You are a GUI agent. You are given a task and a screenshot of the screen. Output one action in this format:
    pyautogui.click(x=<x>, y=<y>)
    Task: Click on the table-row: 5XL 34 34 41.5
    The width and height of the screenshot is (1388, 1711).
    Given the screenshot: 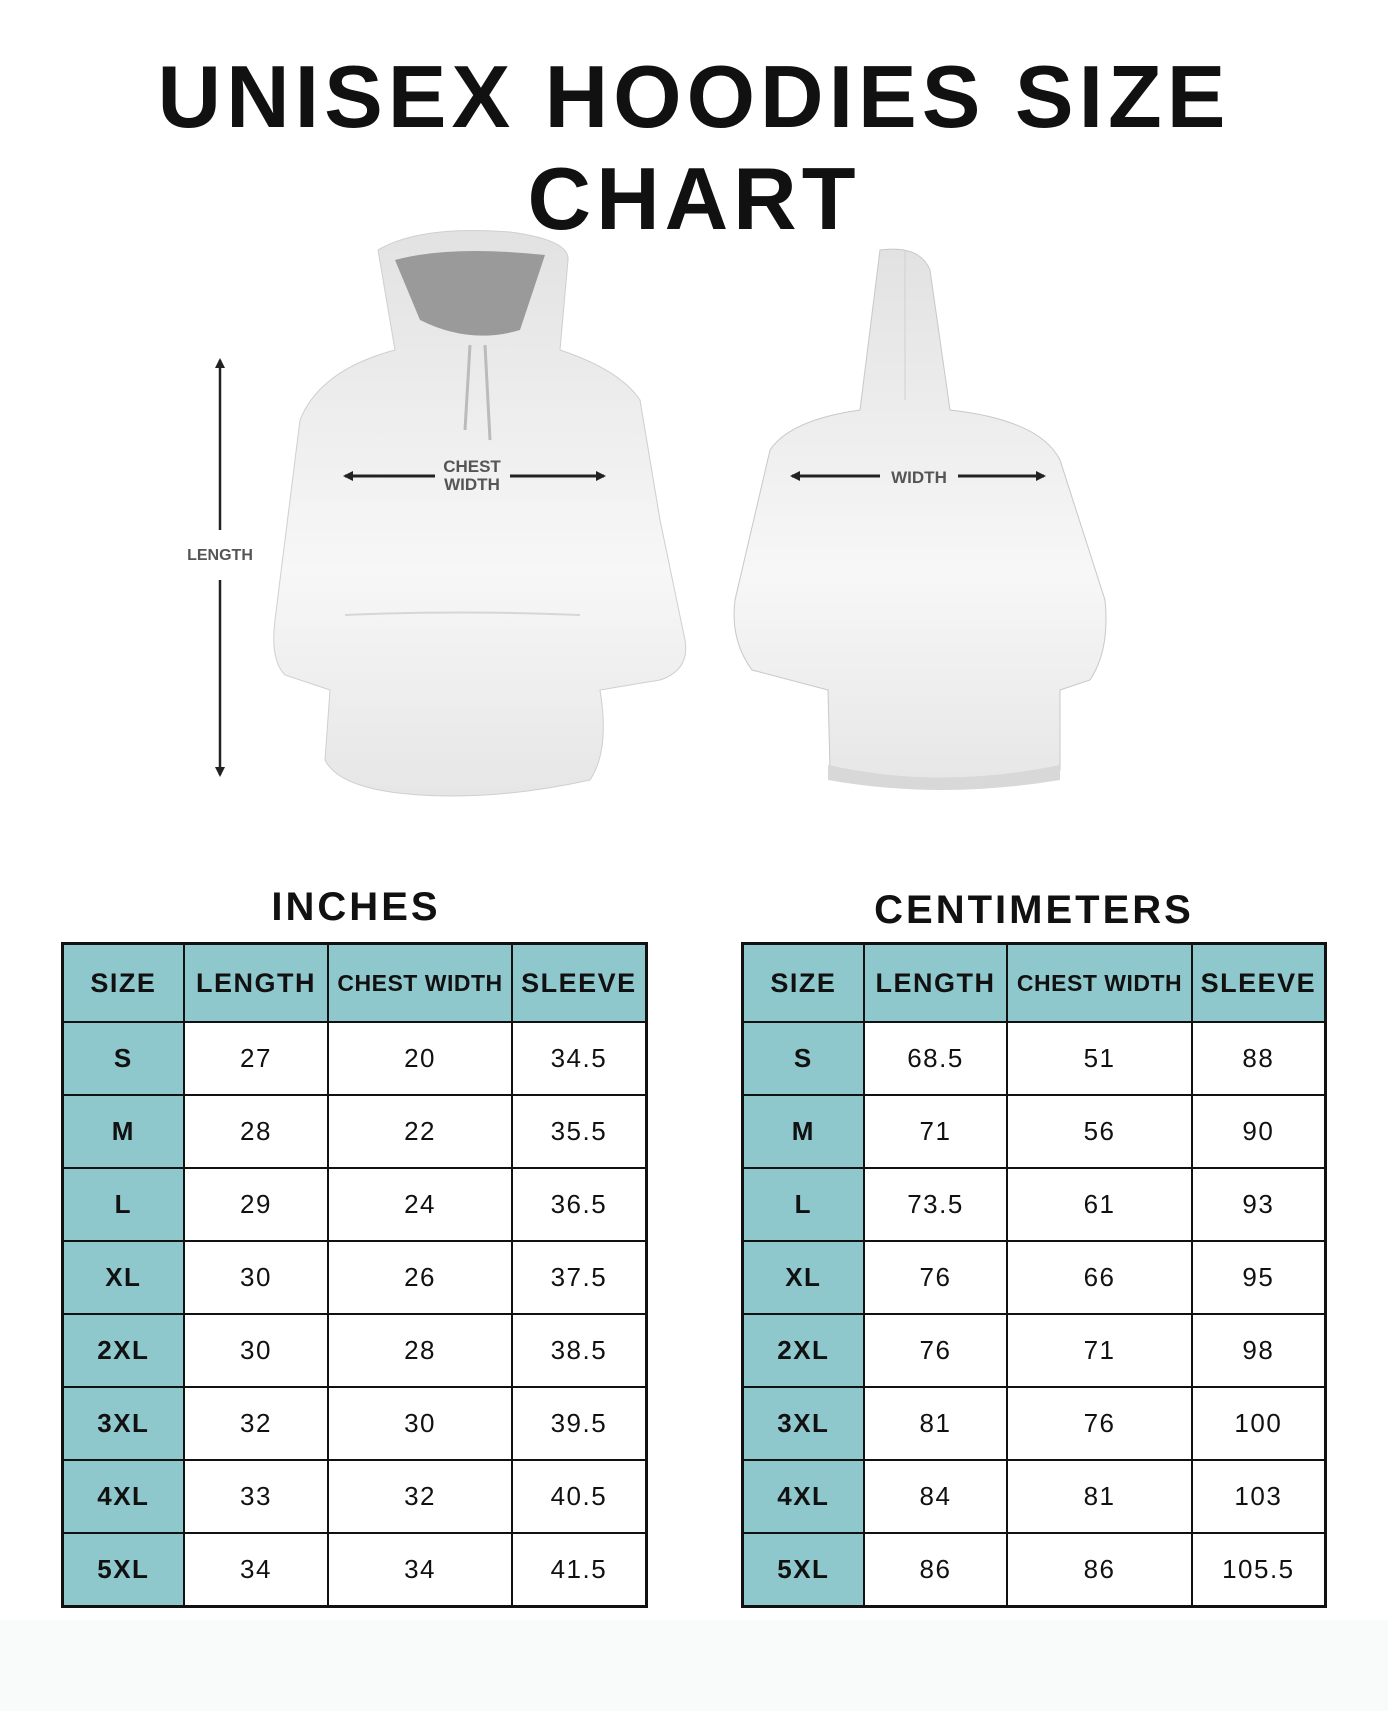 What is the action you would take?
    pyautogui.click(x=354, y=1570)
    